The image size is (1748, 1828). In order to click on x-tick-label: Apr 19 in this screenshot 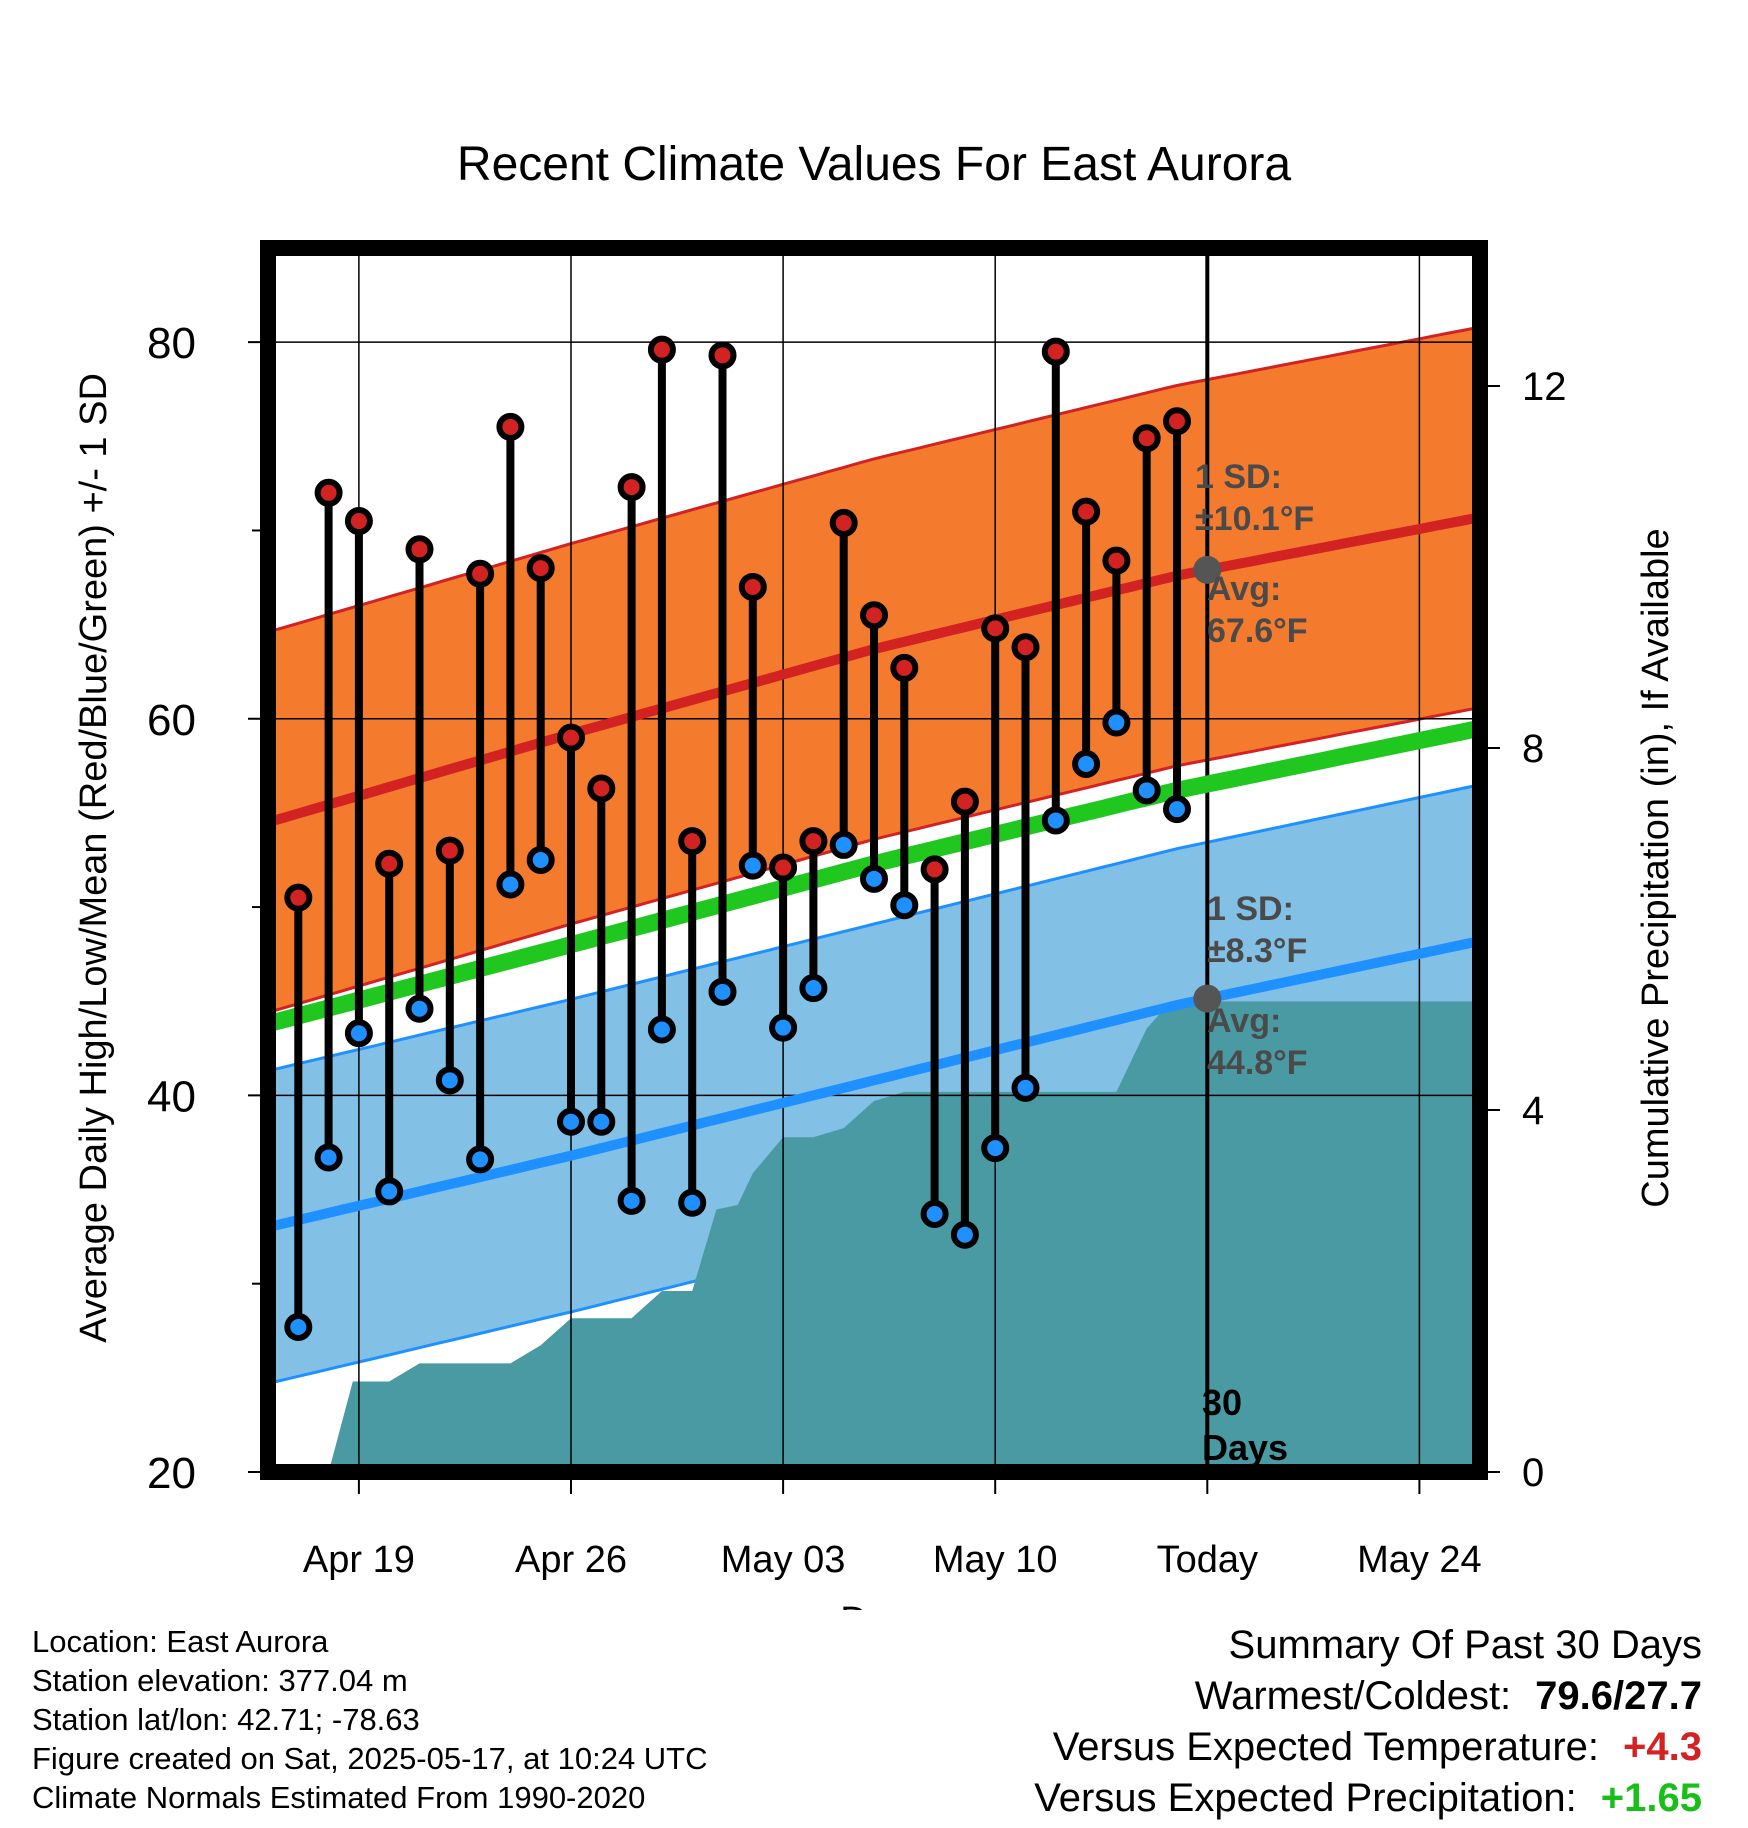, I will do `click(359, 1560)`.